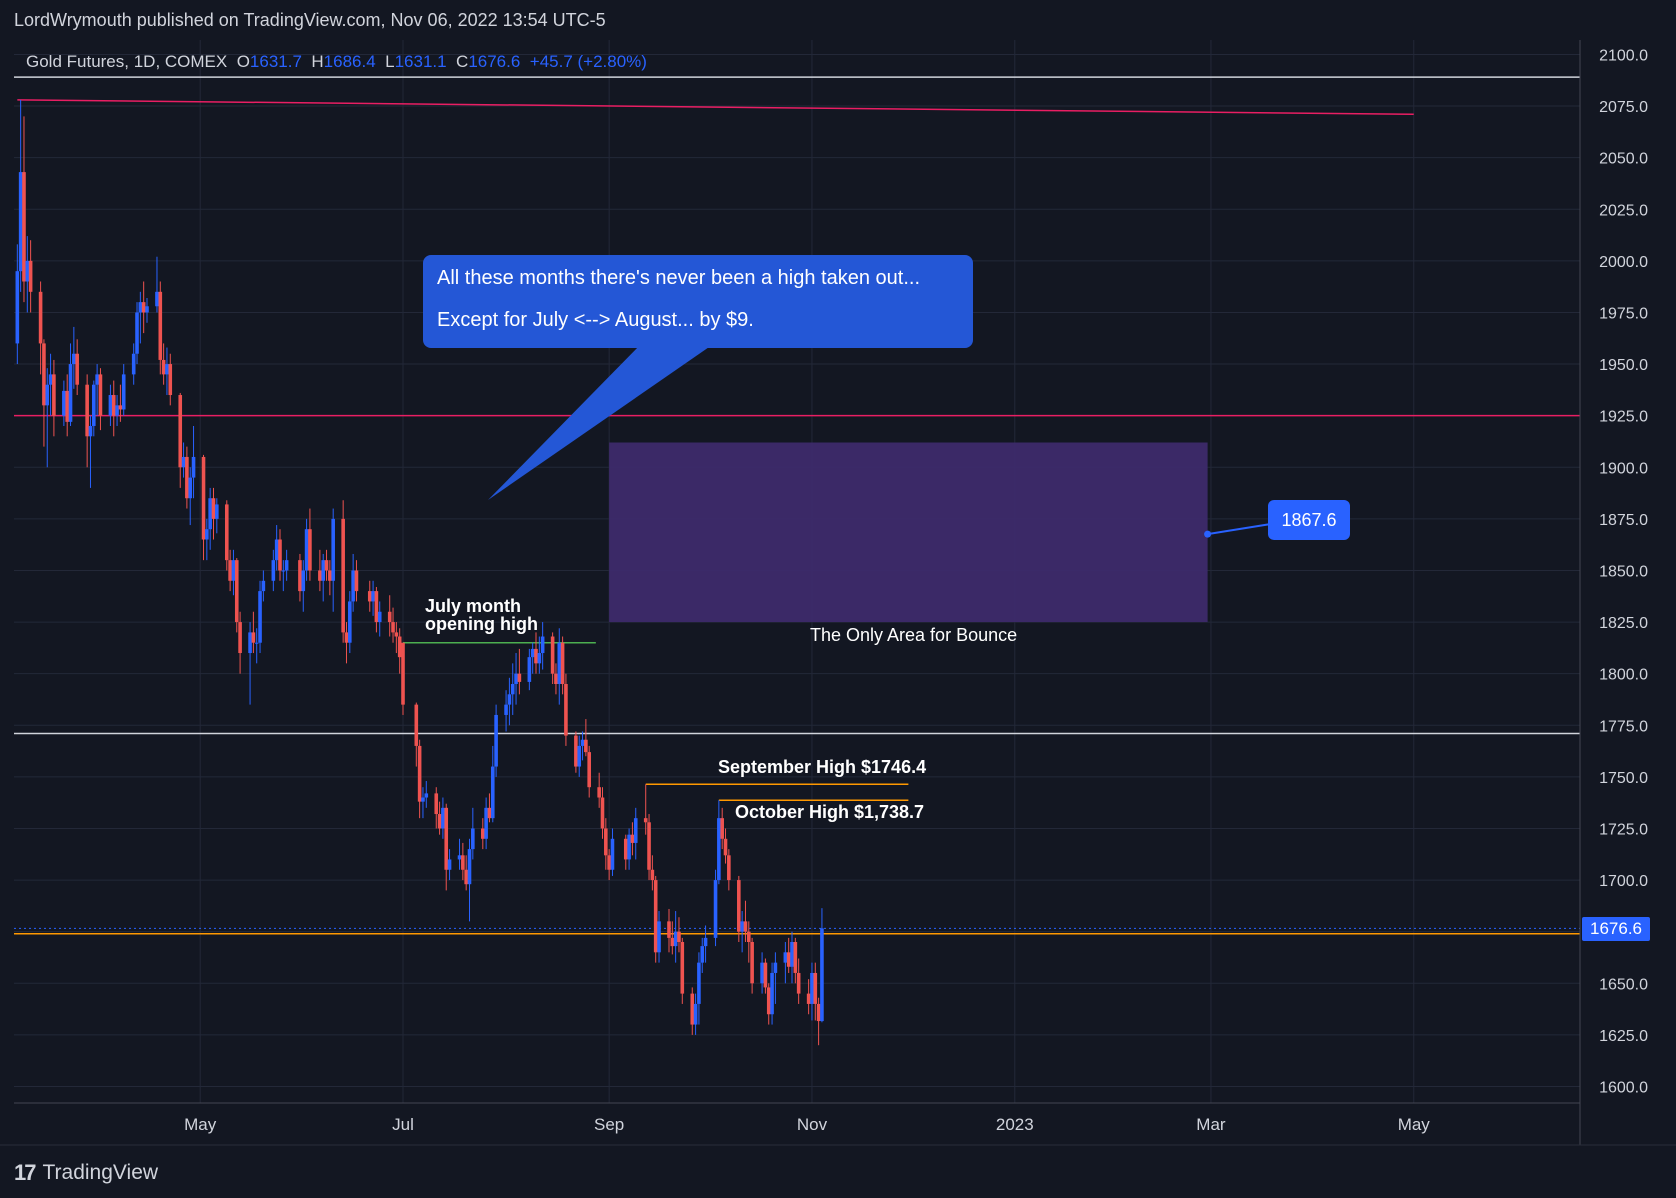  Describe the element at coordinates (1623, 881) in the screenshot. I see `y-tick-label: 1700.0` at that location.